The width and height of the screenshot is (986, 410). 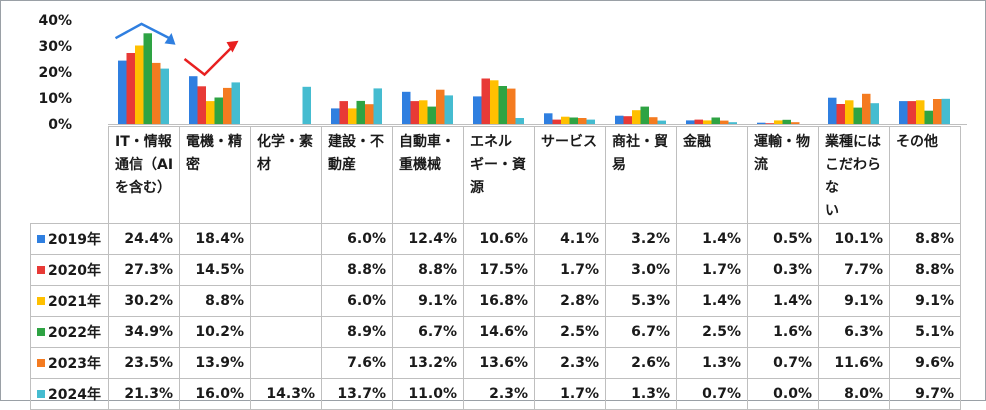 I want to click on data-value-cell: 13.7%, so click(x=357, y=394).